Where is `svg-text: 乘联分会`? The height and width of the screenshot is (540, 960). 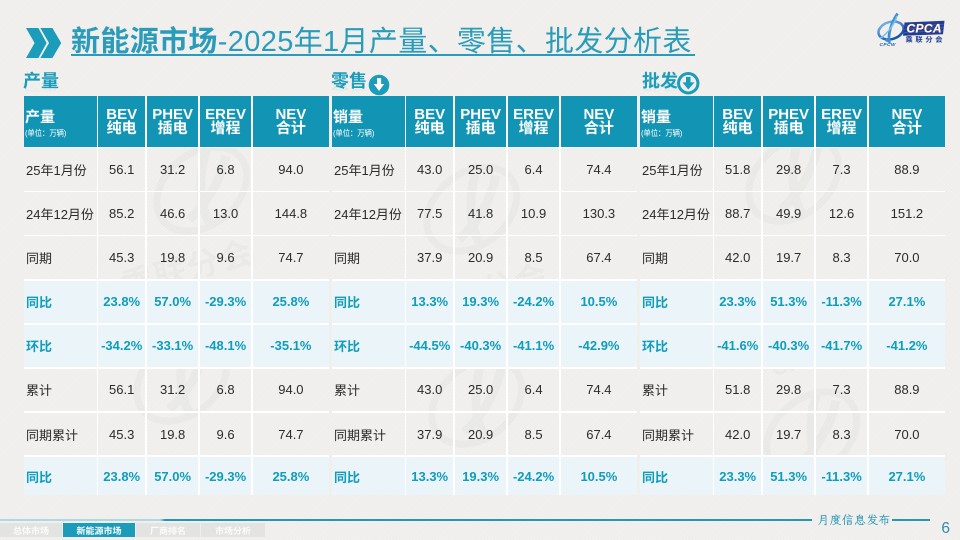
svg-text: 乘联分会 is located at coordinates (925, 40).